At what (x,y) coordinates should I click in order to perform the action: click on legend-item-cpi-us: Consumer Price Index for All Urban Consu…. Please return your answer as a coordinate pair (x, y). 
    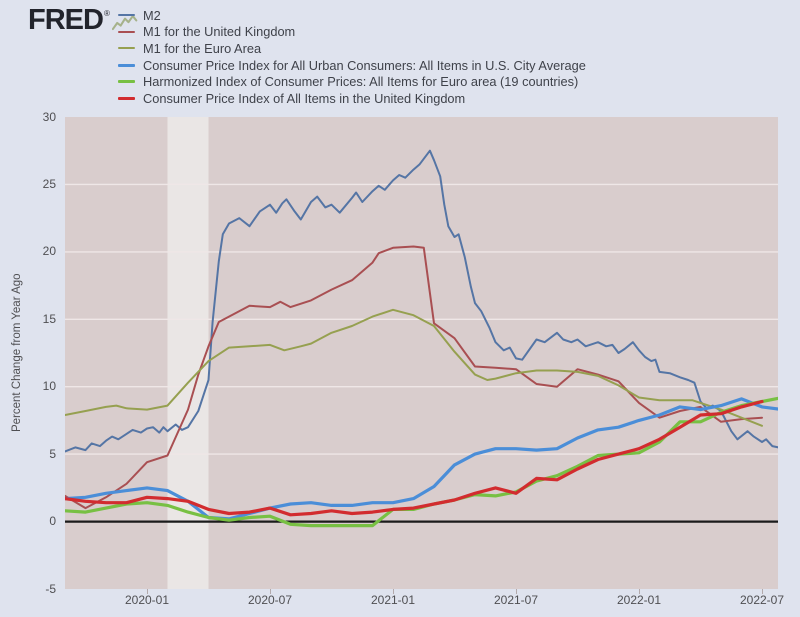
    Looking at the image, I should click on (352, 65).